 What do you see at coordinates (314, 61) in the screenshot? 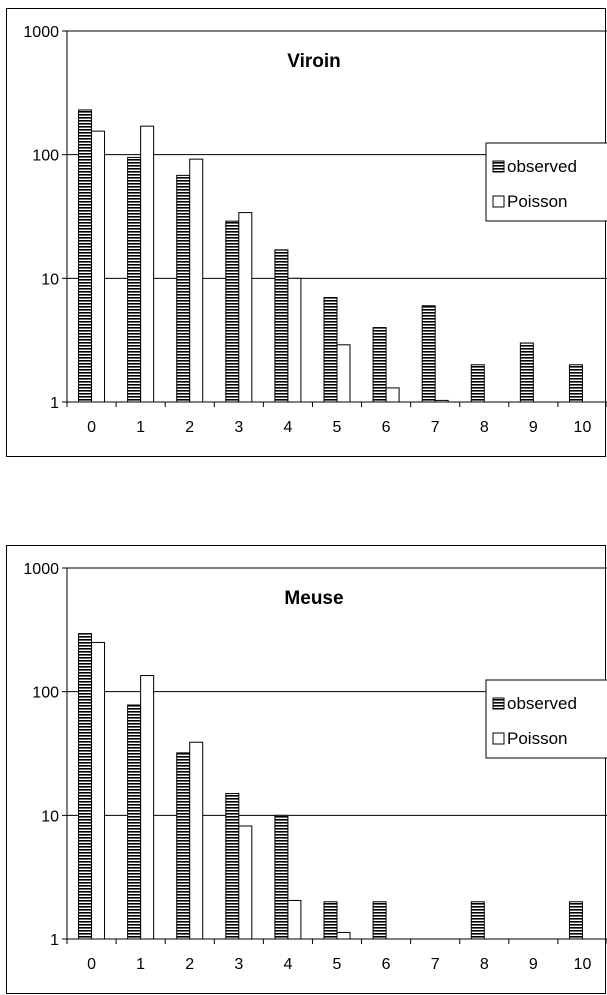
I see `chart-title: Viroin` at bounding box center [314, 61].